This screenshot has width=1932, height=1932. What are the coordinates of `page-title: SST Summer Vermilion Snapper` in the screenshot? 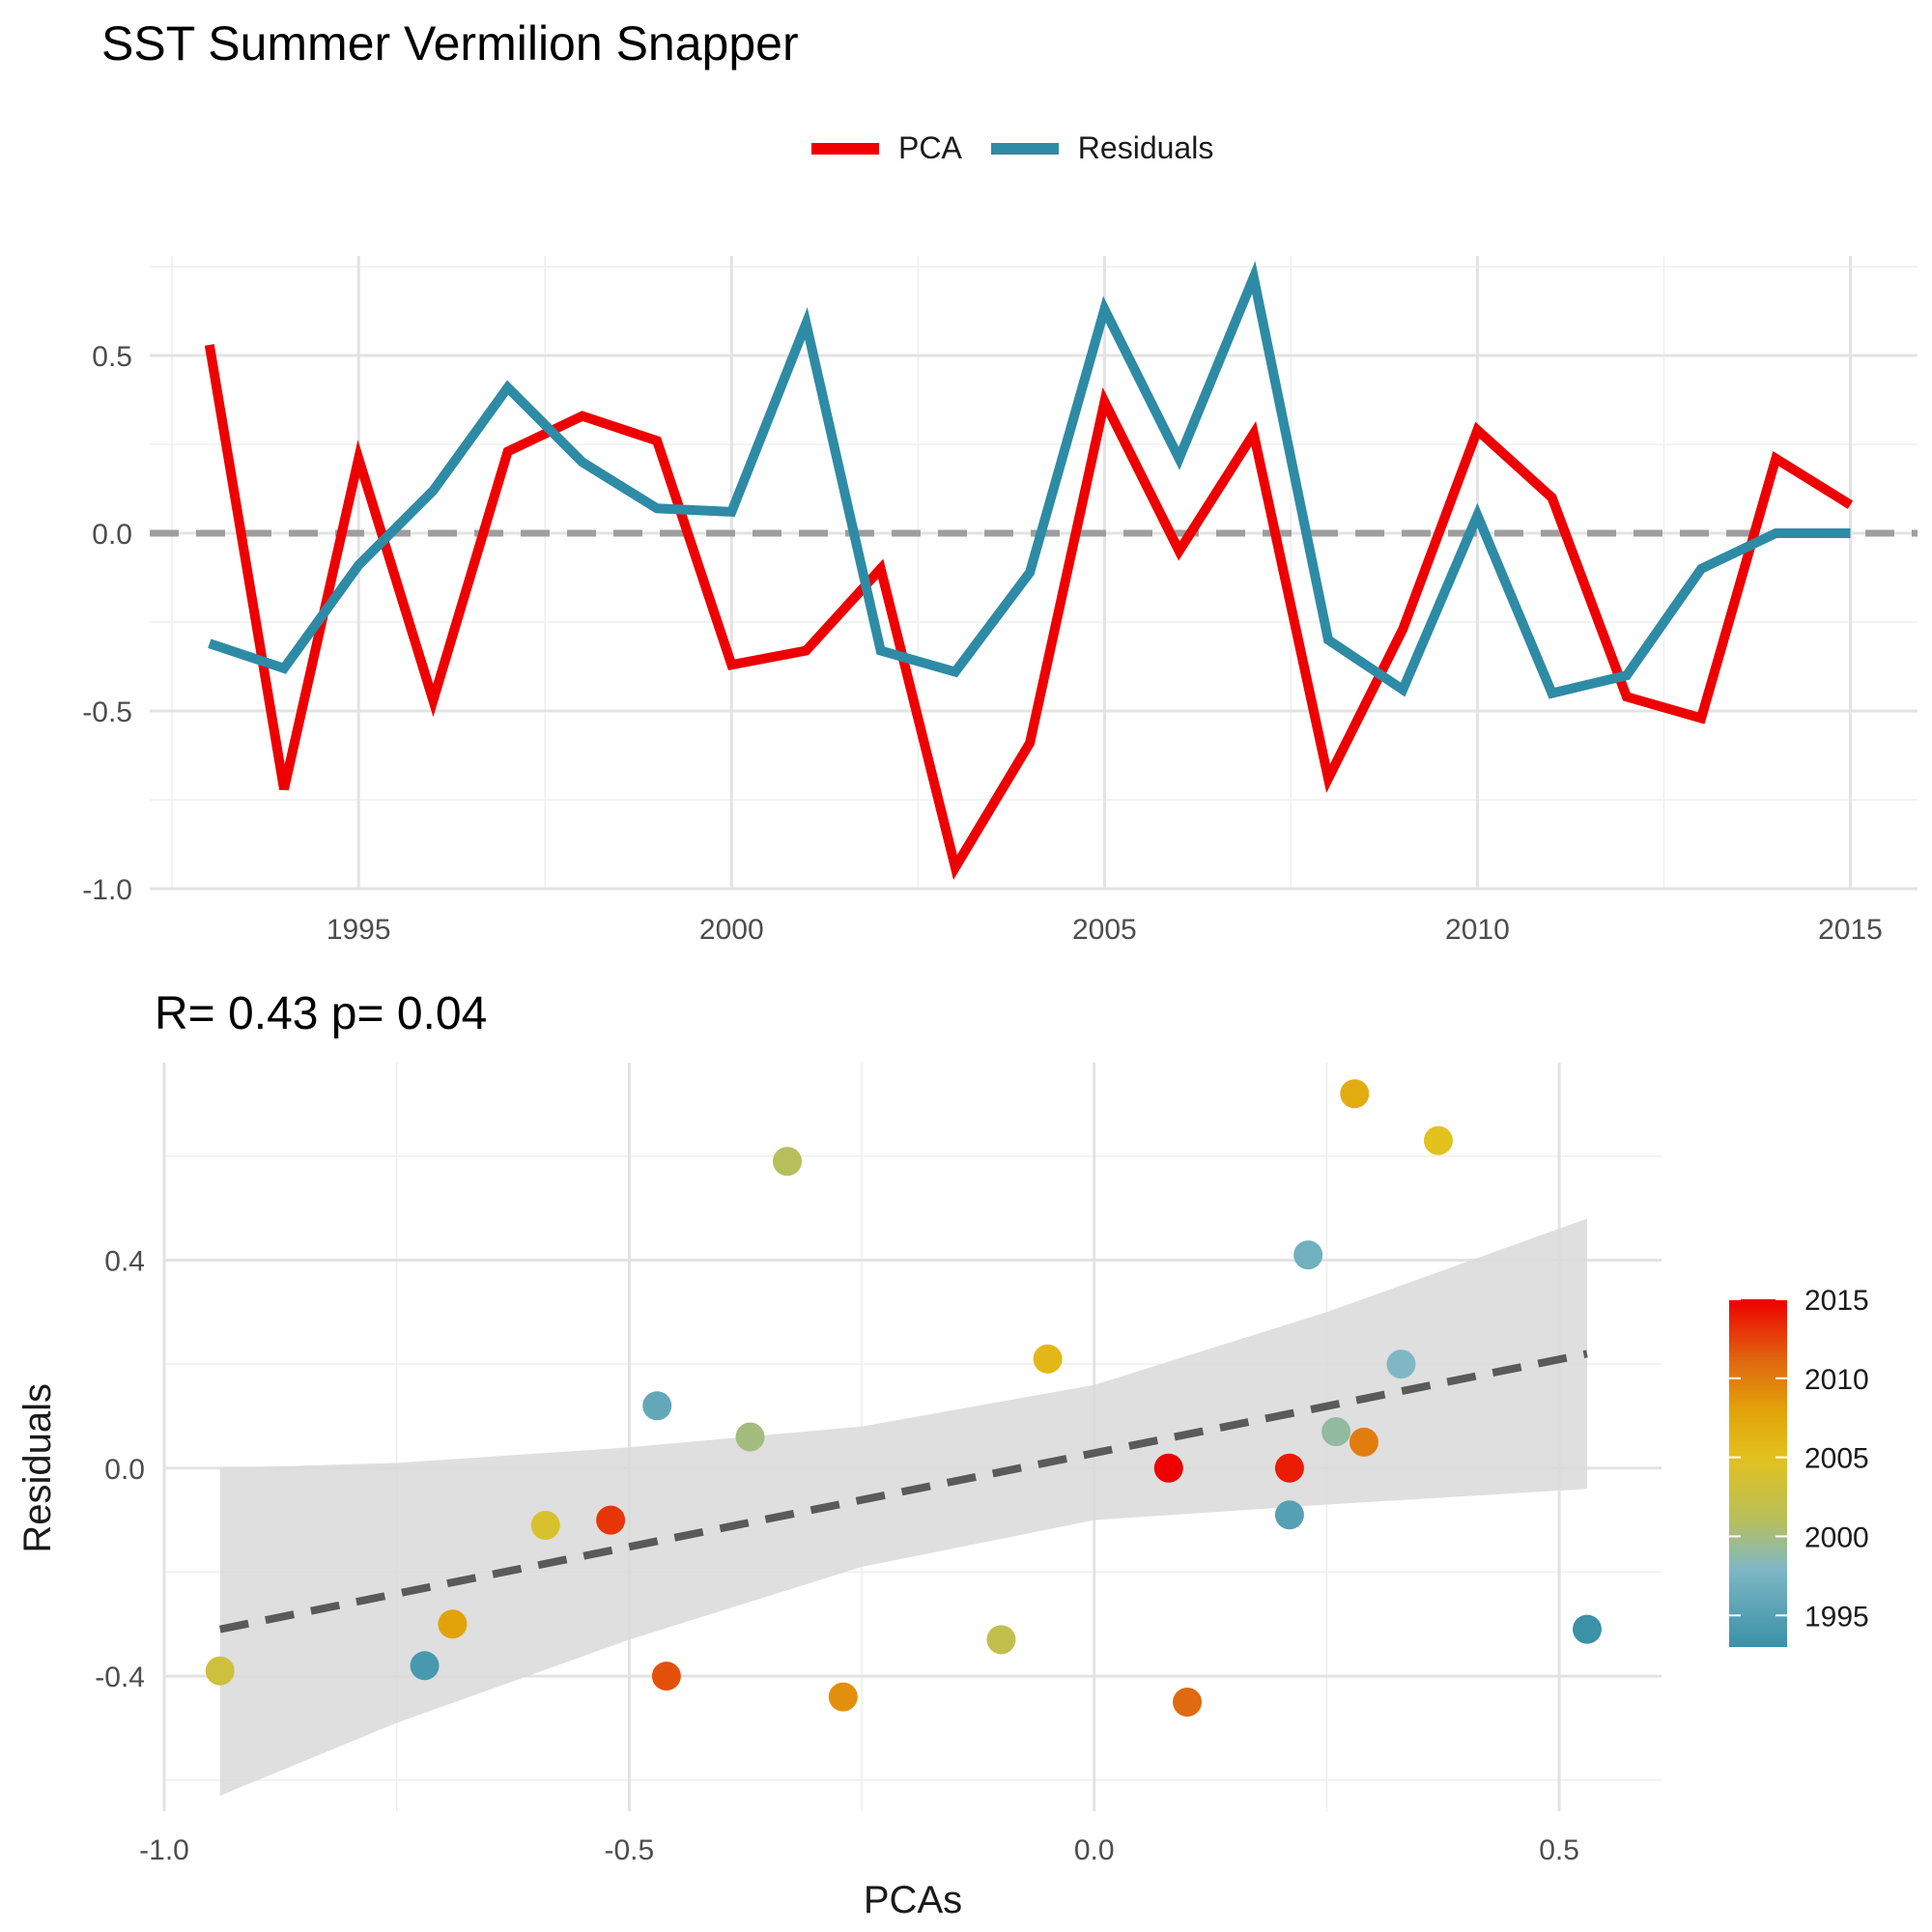 It's located at (450, 43).